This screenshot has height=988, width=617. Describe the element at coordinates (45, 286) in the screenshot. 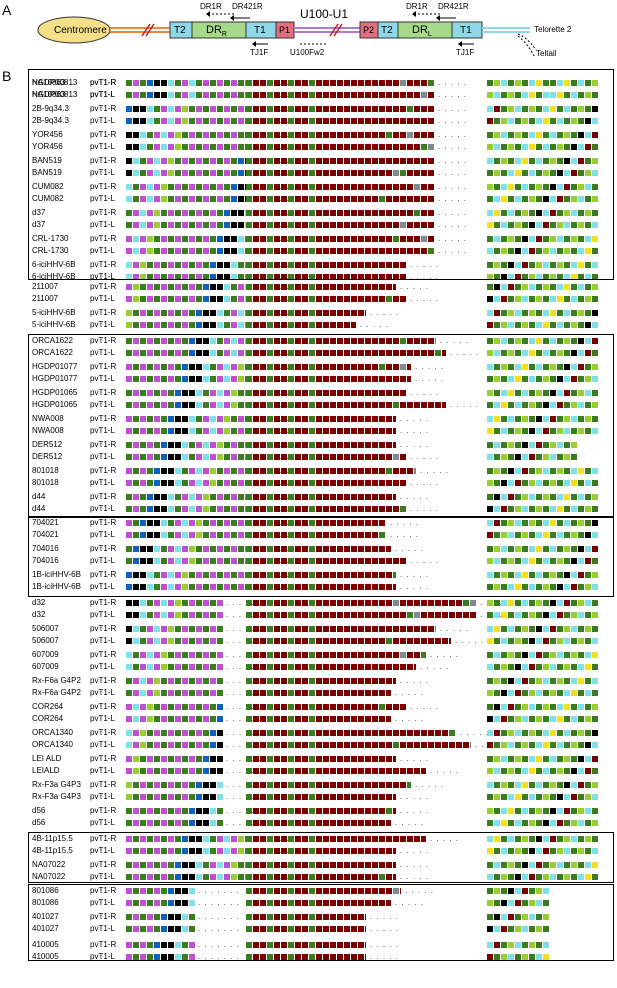

I see `sample-label: 211007` at that location.